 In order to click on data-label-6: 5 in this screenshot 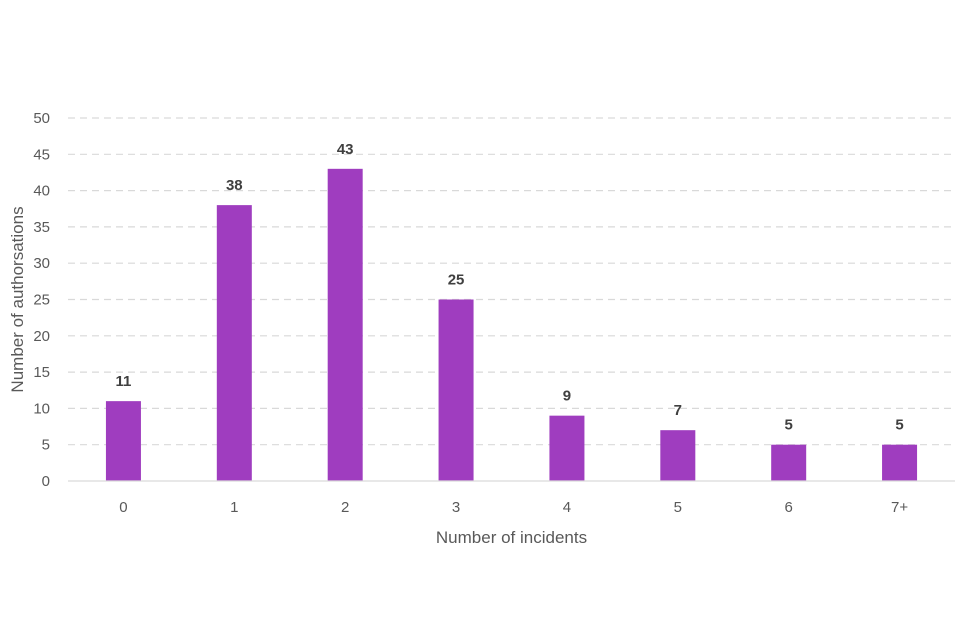, I will do `click(789, 425)`.